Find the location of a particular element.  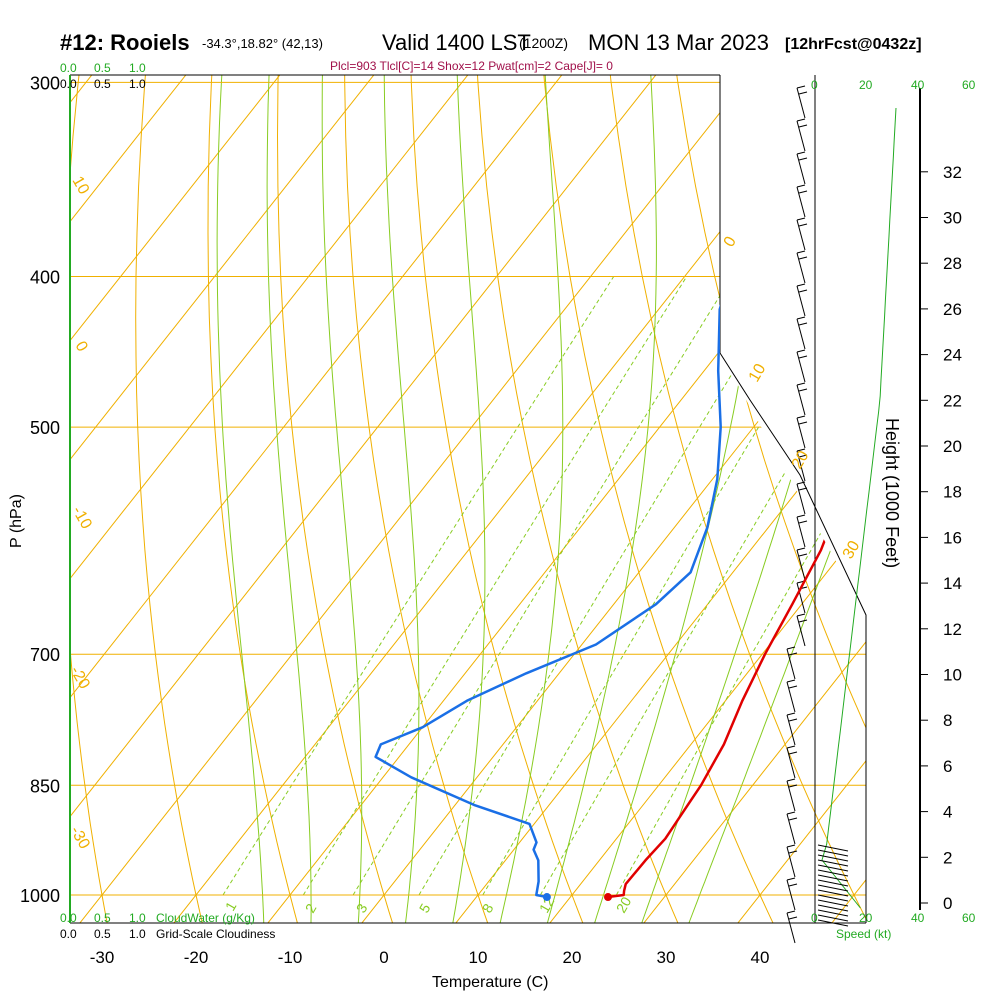

cloud-bottom-0: 0.0 is located at coordinates (68, 934).